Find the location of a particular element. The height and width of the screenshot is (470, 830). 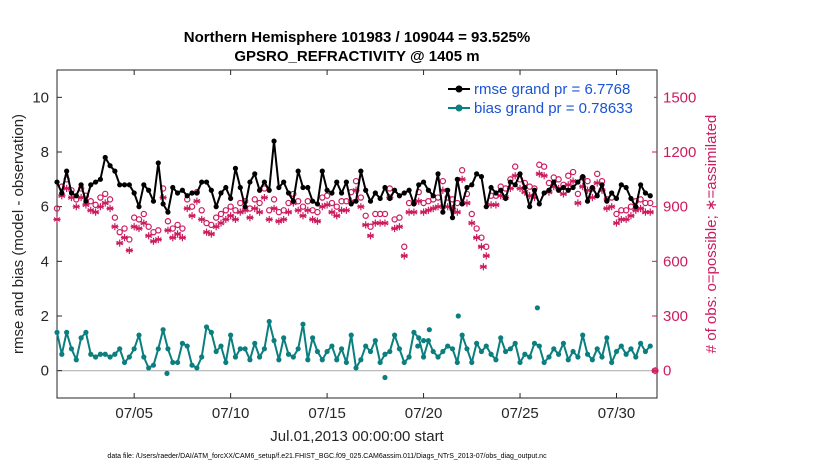

x-tick-label: 07/15 is located at coordinates (327, 413).